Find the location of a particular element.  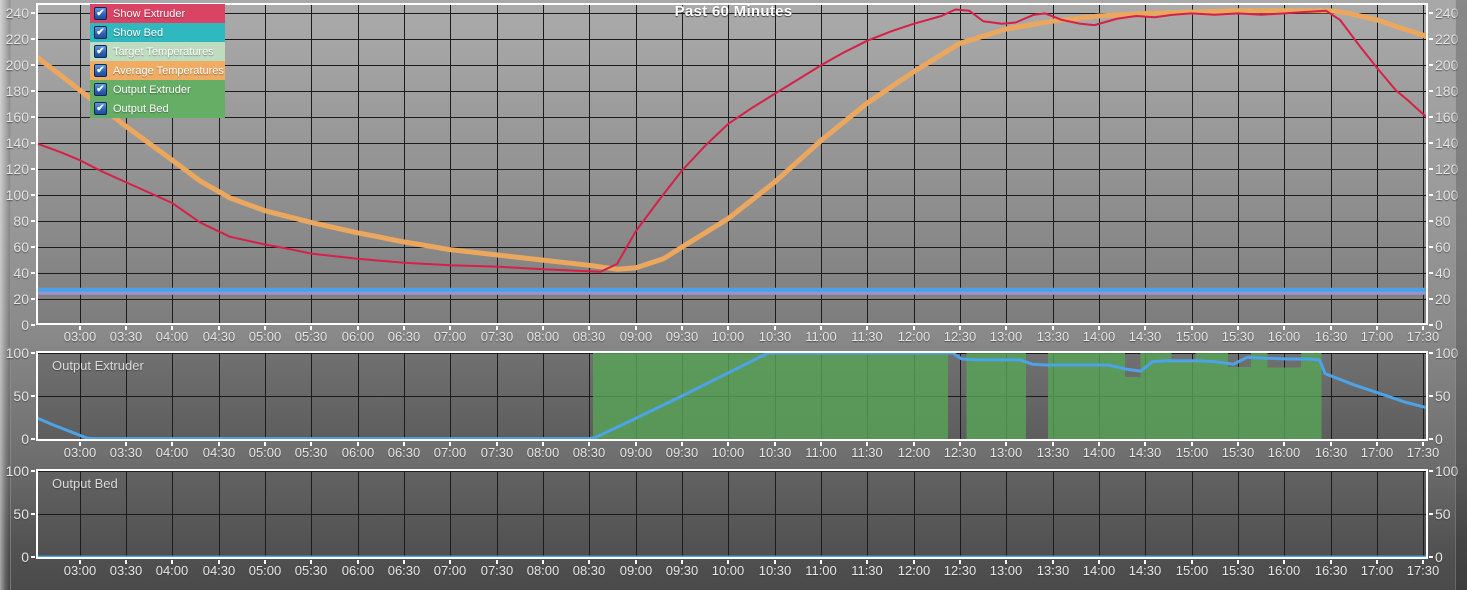

panel-left-bevel is located at coordinates (5, 295).